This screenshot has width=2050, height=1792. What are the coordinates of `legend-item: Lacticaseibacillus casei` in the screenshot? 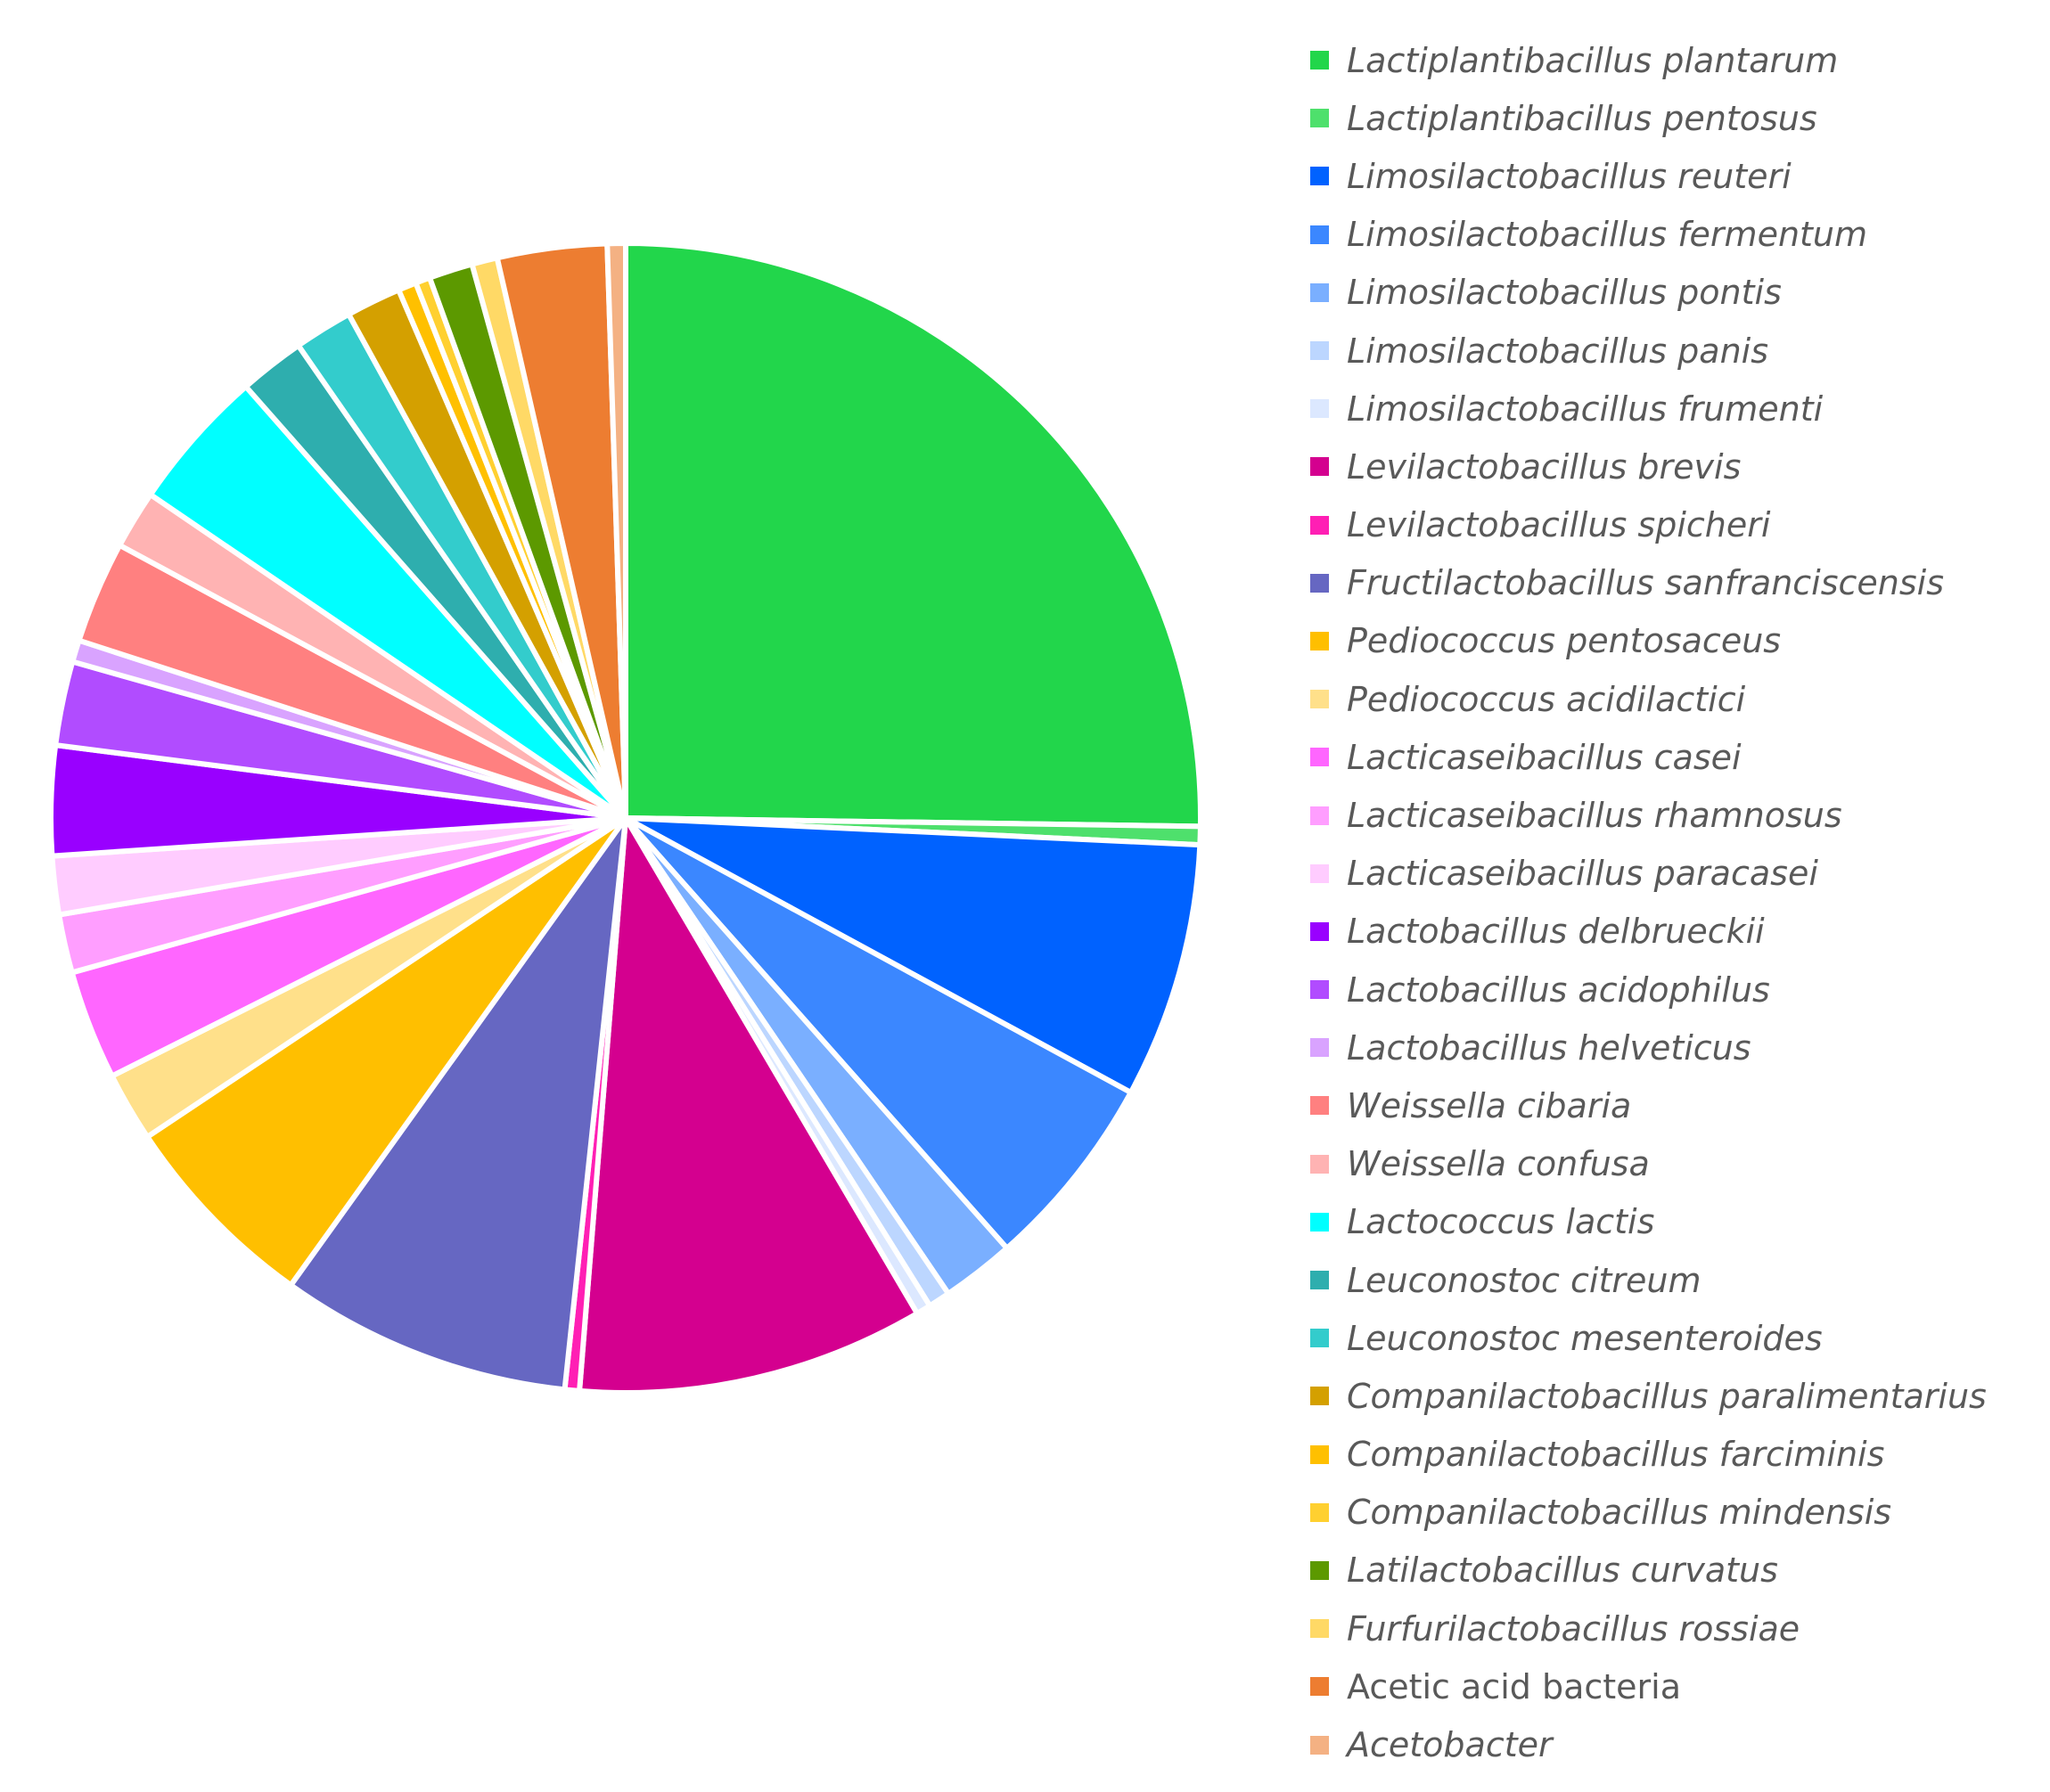 It's located at (1675, 757).